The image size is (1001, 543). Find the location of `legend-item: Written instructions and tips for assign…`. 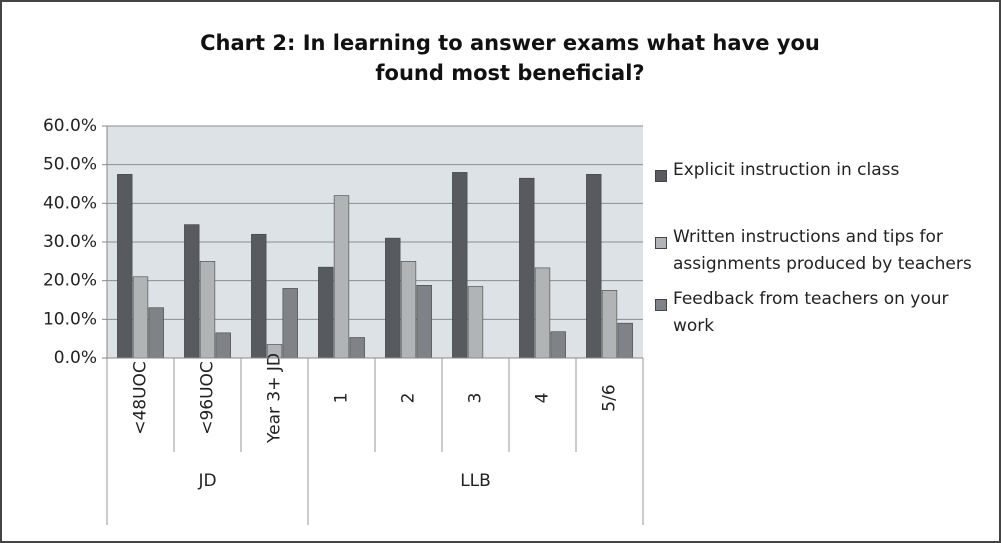

legend-item: Written instructions and tips for assign… is located at coordinates (820, 252).